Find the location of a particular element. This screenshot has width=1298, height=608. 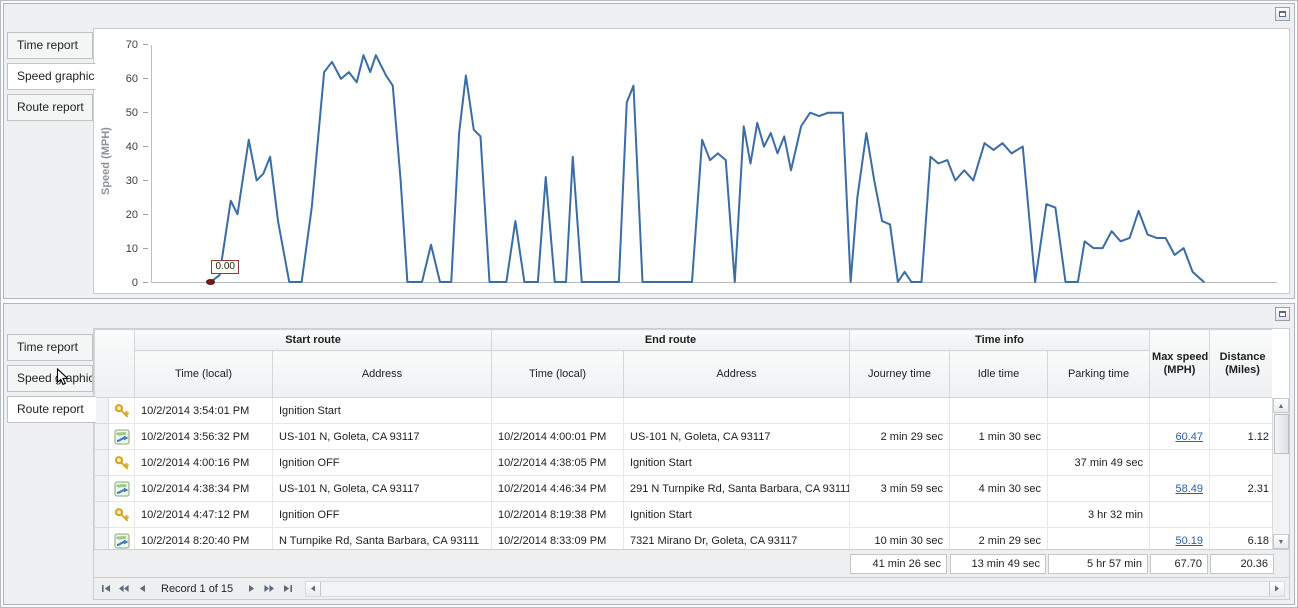

prev-page-icon is located at coordinates (124, 588).